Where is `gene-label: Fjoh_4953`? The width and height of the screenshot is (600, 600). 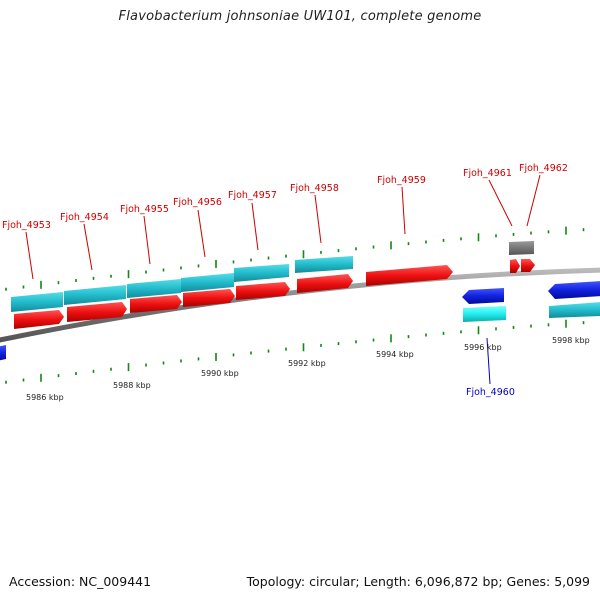
gene-label: Fjoh_4953 is located at coordinates (26, 225).